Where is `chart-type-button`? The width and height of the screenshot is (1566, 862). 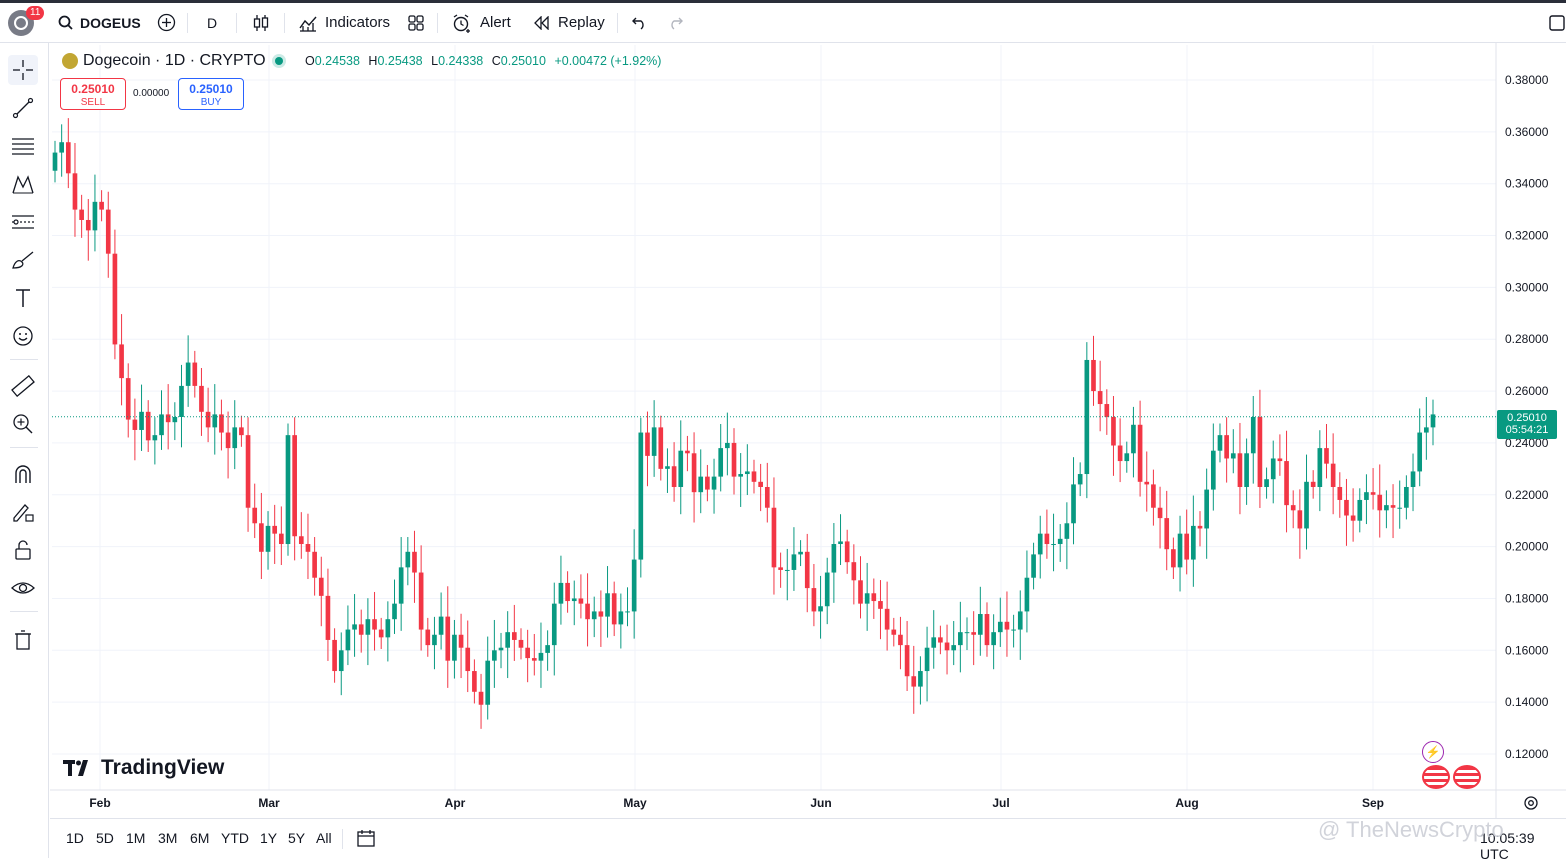
chart-type-button is located at coordinates (261, 22).